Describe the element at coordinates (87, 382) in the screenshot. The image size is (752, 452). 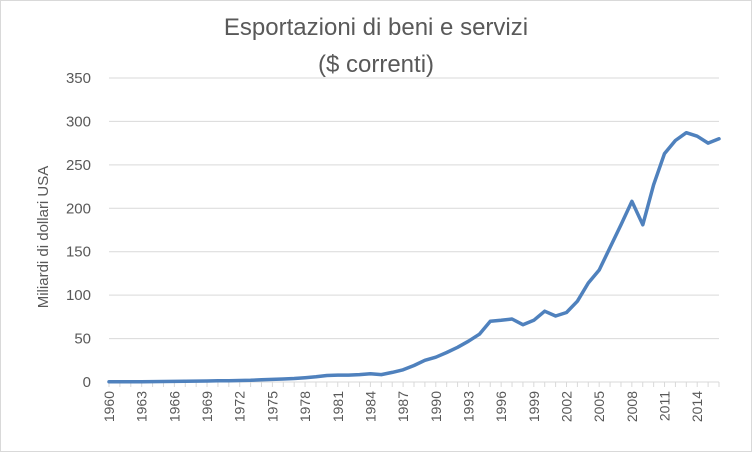
I see `y-tick-label: 0` at that location.